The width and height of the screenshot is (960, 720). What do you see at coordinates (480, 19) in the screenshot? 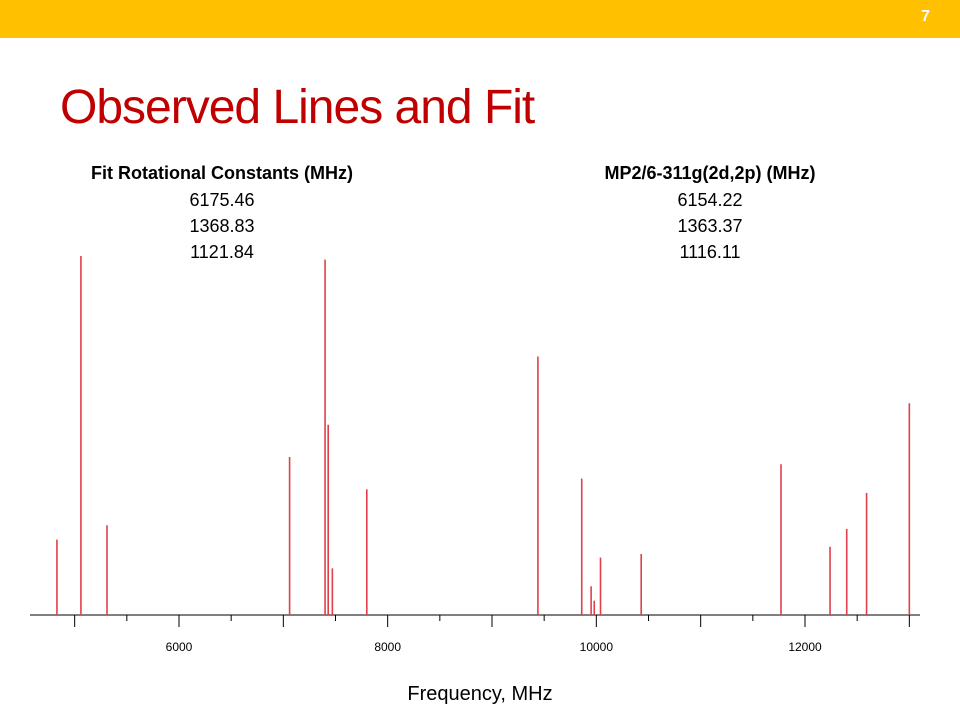
I see `header-accent-bar: 7` at bounding box center [480, 19].